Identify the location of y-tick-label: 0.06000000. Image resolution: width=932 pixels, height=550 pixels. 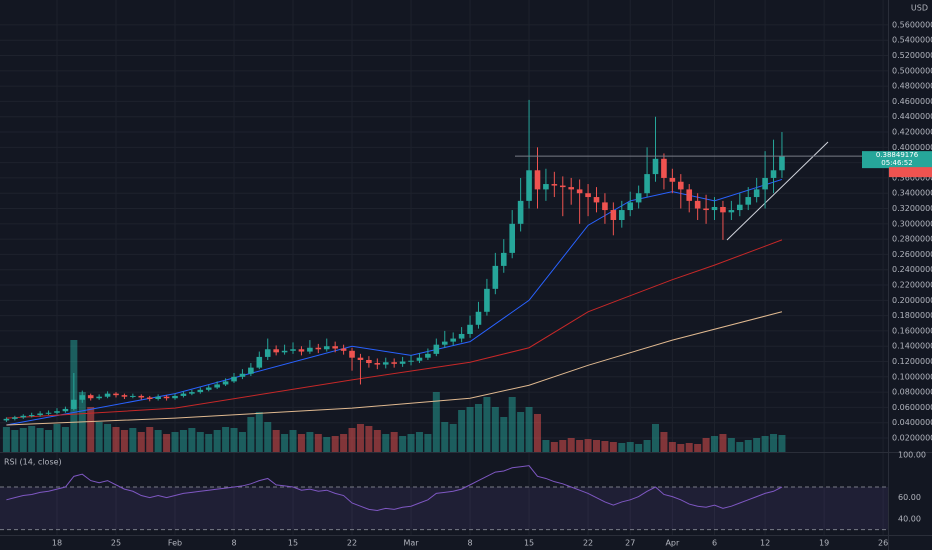
(912, 407).